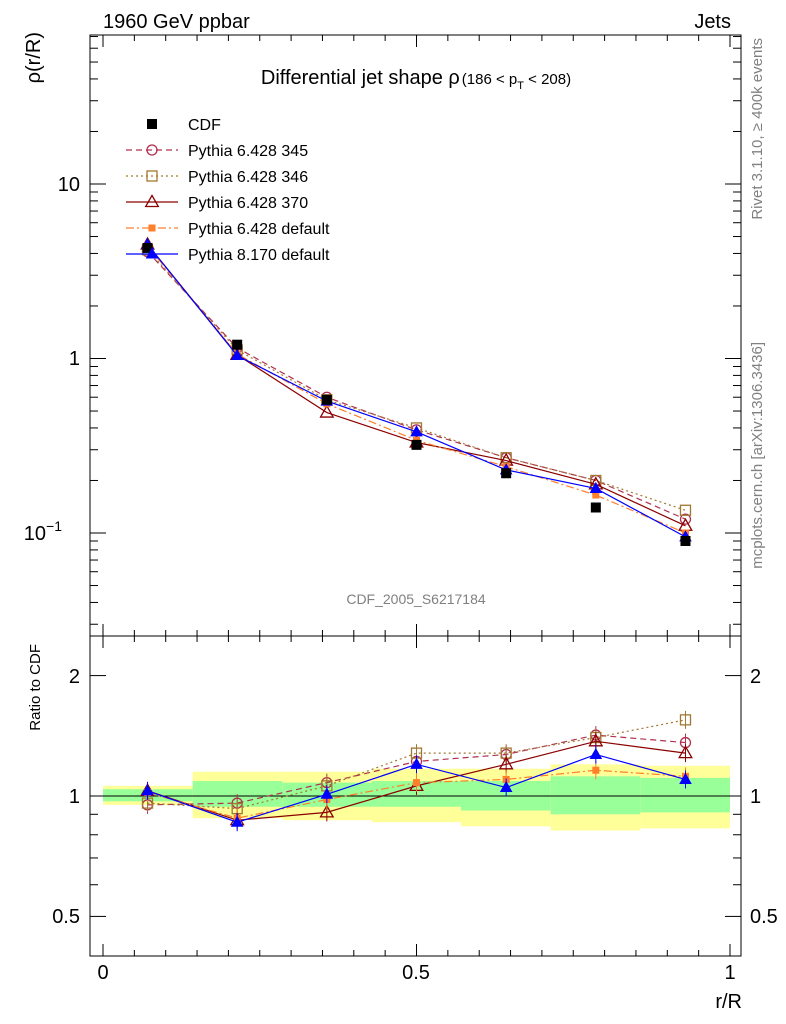  Describe the element at coordinates (35, 687) in the screenshot. I see `y-axis-label-bottom: Ratio to CDF` at that location.